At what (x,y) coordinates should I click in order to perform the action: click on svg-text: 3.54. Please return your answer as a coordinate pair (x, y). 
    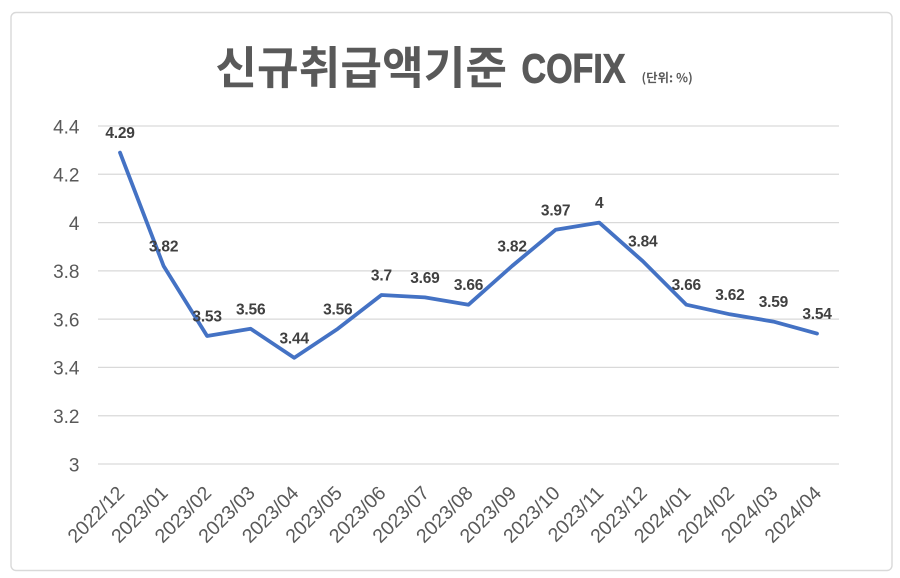
    Looking at the image, I should click on (817, 314).